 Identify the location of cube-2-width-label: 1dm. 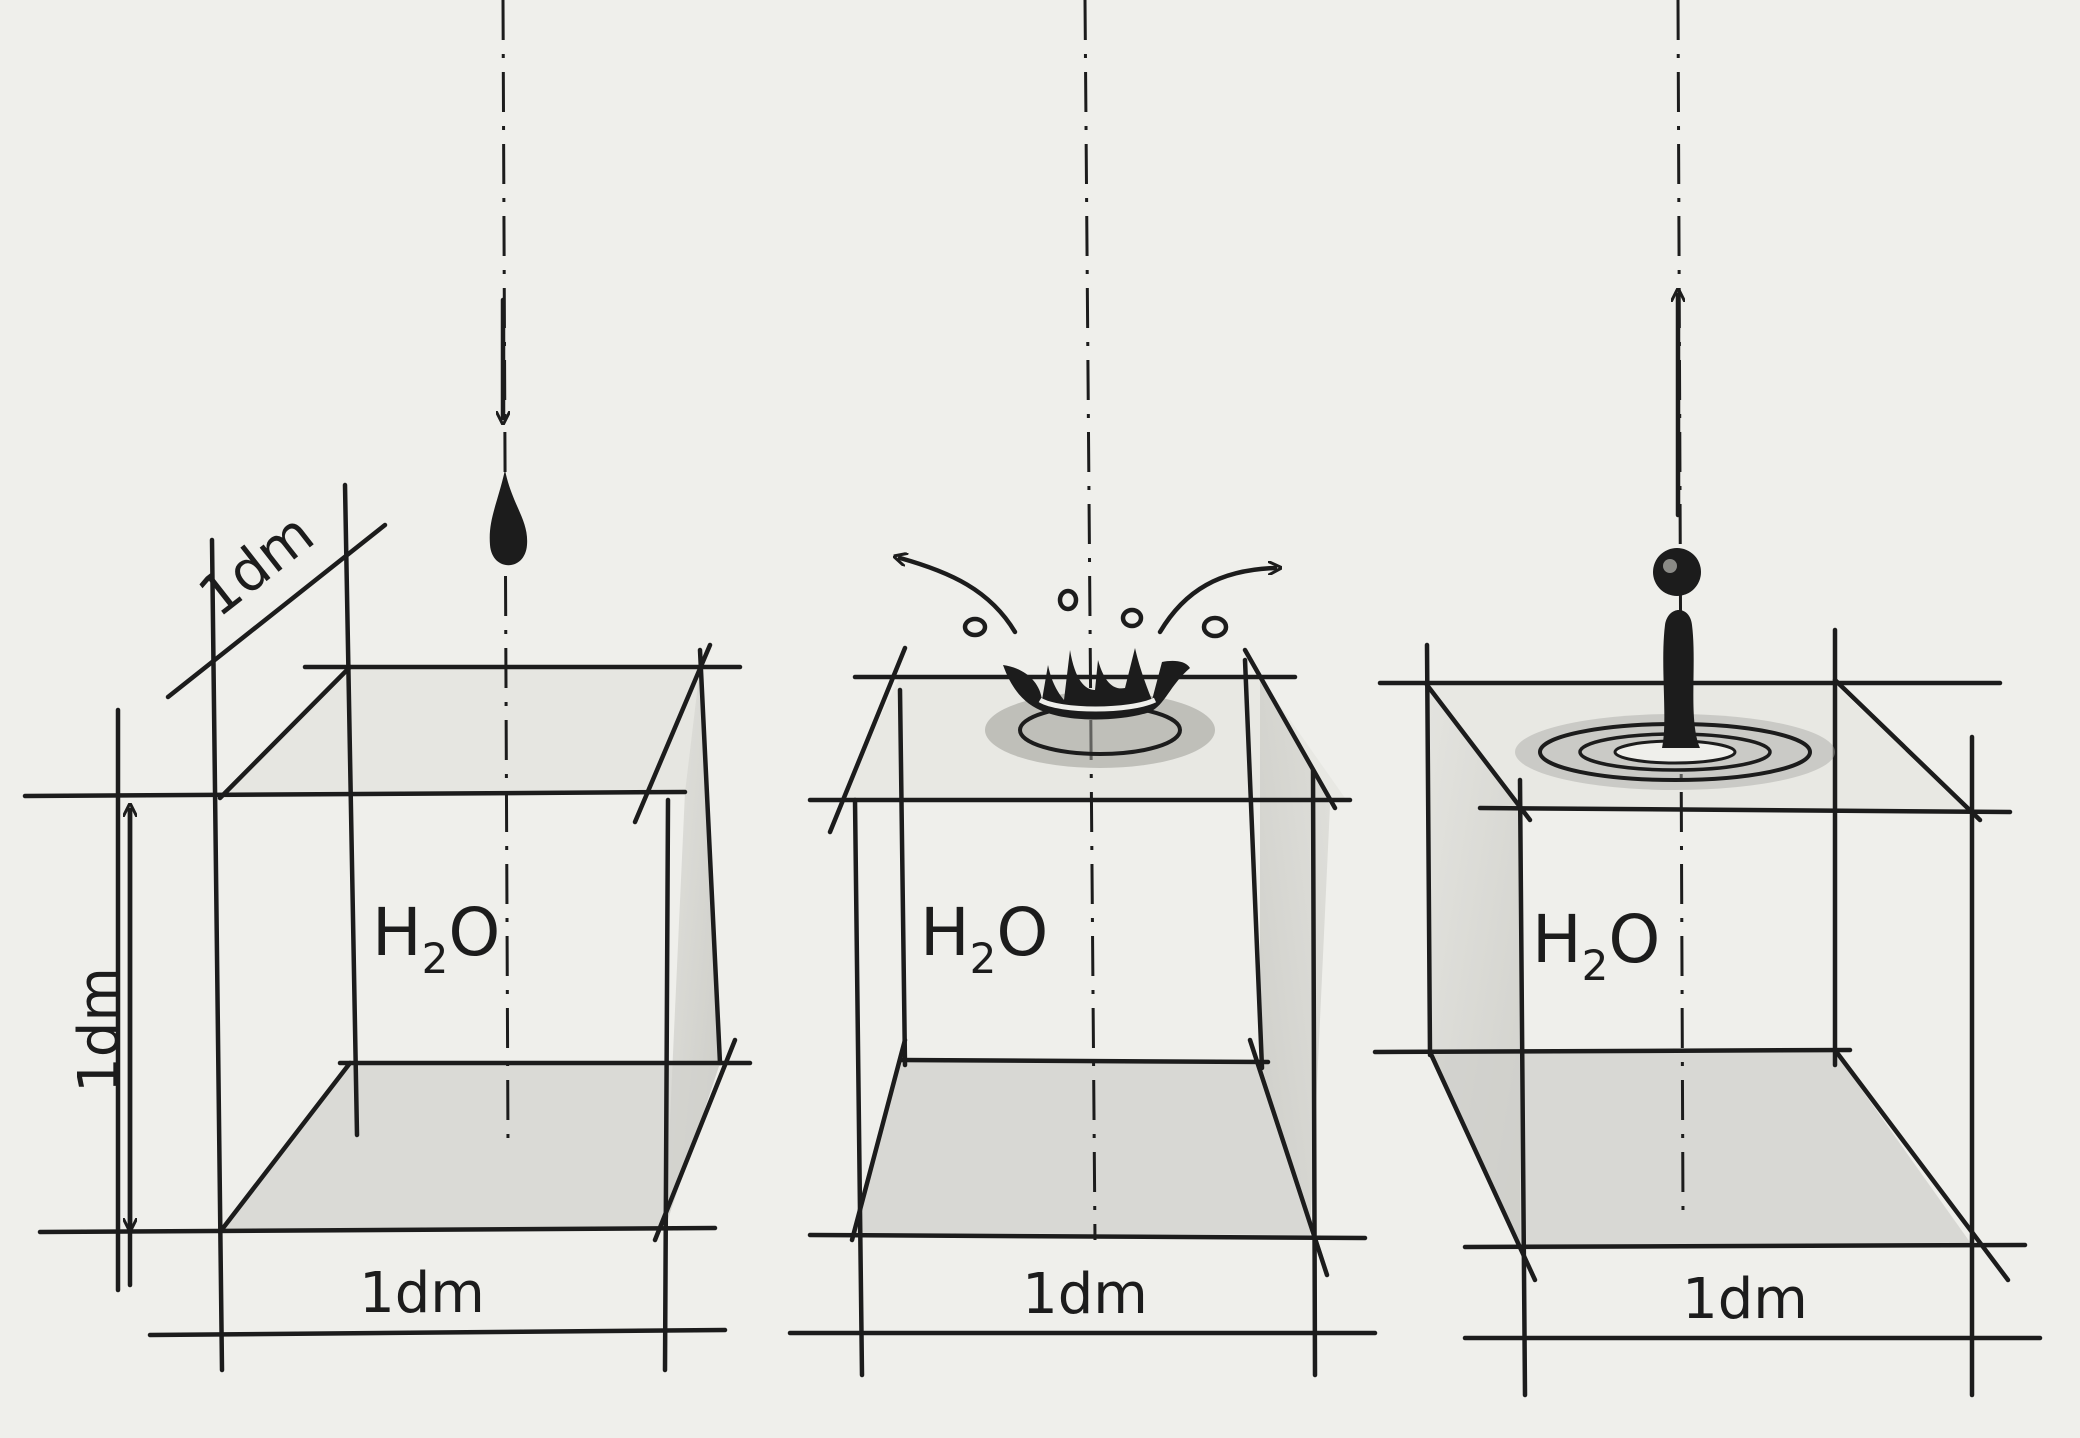
(1085, 1294).